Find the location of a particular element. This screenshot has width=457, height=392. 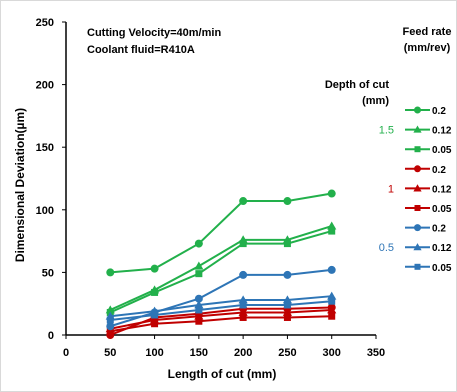

legend-header-depth: Depth of cut is located at coordinates (357, 85).